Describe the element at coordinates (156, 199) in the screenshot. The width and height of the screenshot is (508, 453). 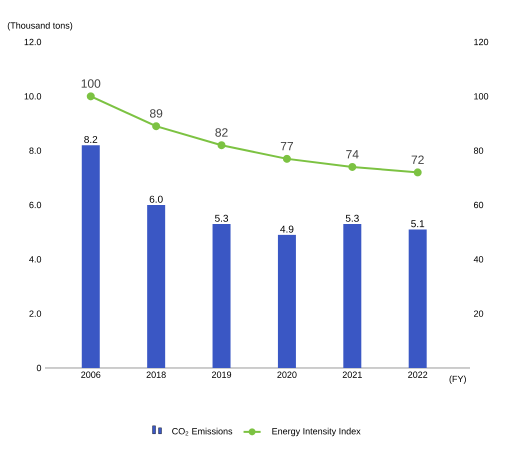
I see `data-label: 6.0` at that location.